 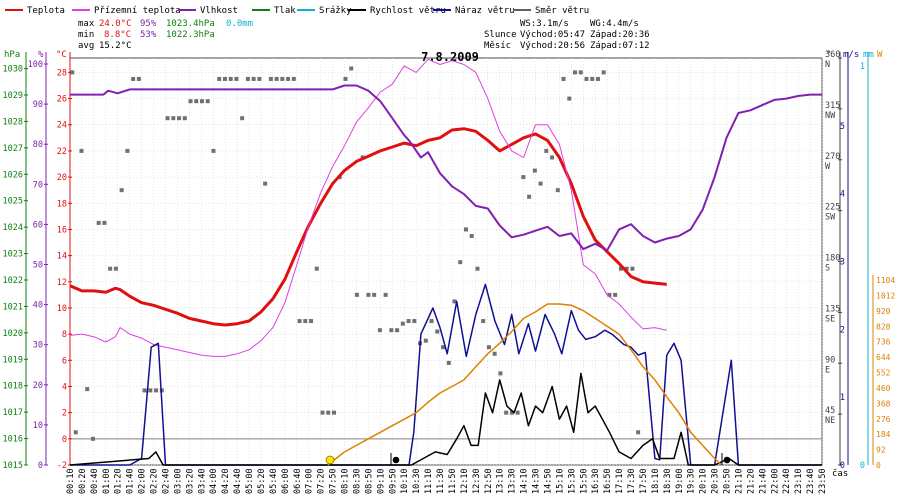 I want to click on unit-time: čas, so click(x=840, y=473).